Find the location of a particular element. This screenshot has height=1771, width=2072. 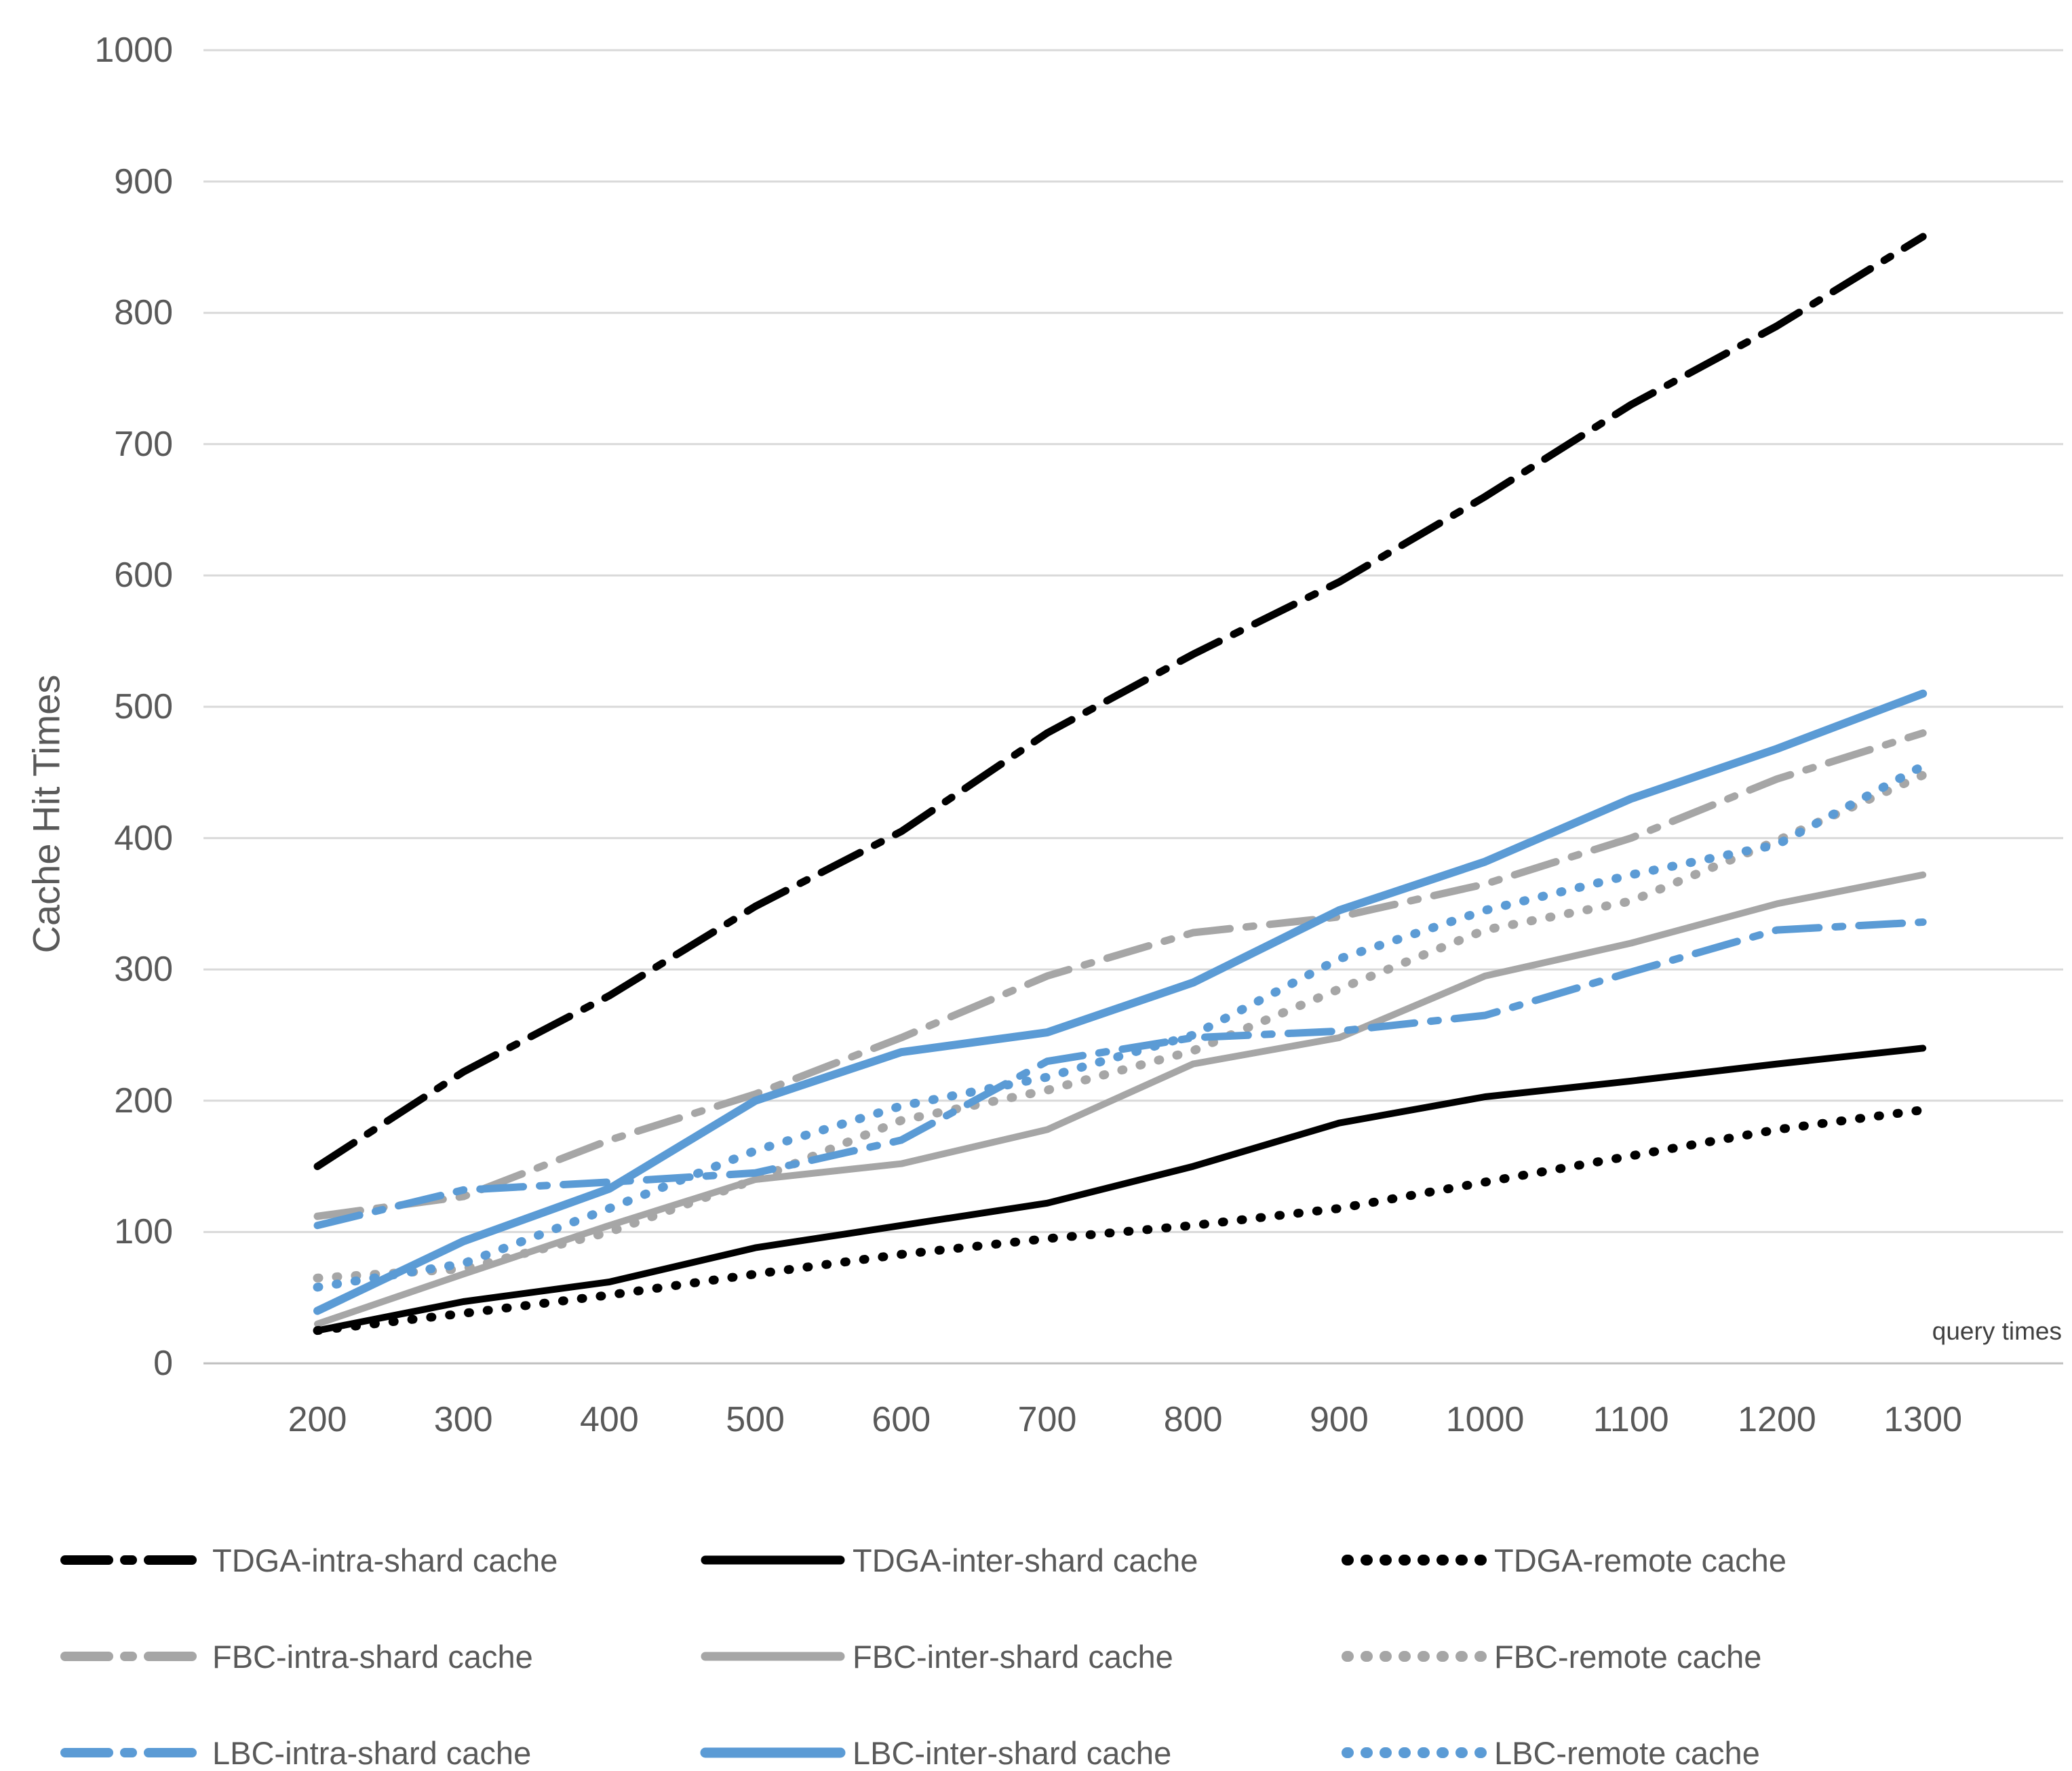

y-tick-label-500: 500 is located at coordinates (143, 706).